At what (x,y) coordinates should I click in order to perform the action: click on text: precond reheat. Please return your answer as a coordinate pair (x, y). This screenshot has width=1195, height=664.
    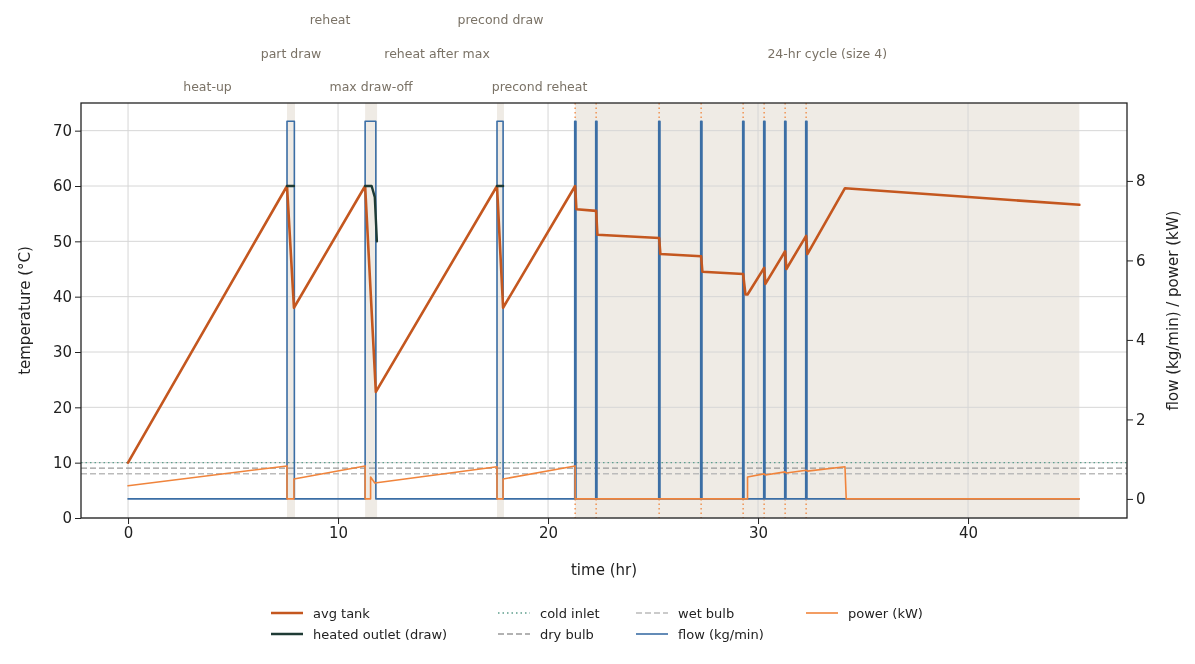
    Looking at the image, I should click on (539, 86).